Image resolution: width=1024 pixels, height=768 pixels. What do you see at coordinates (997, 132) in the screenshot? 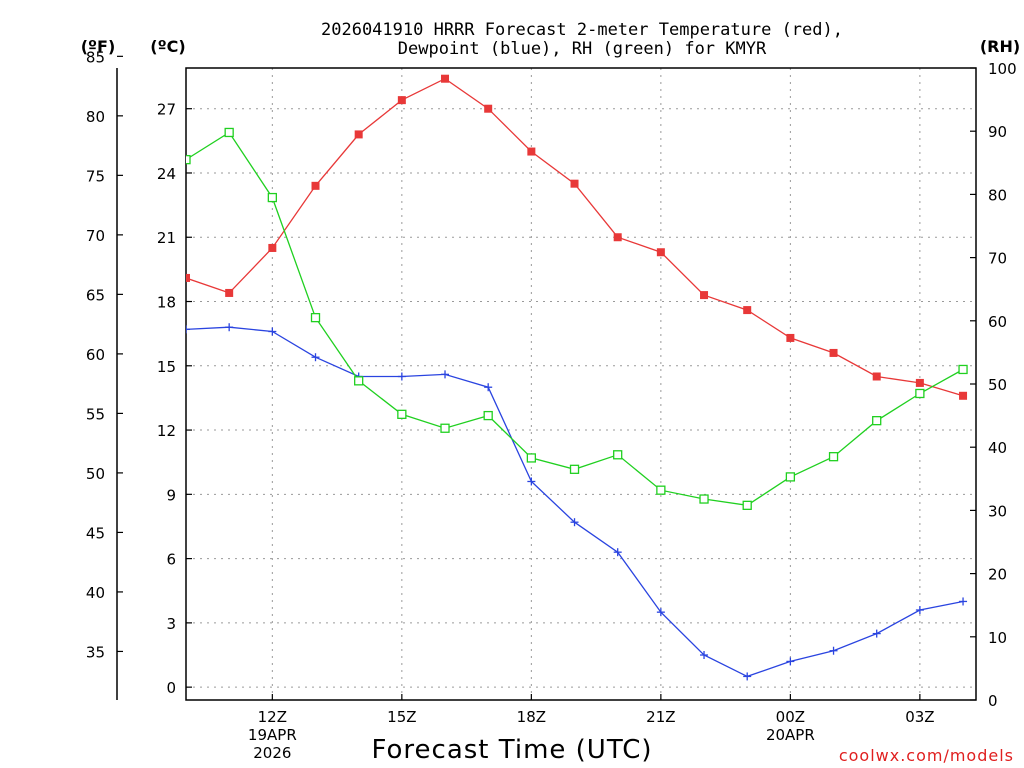
I see `rh-tick-label: 90` at bounding box center [997, 132].